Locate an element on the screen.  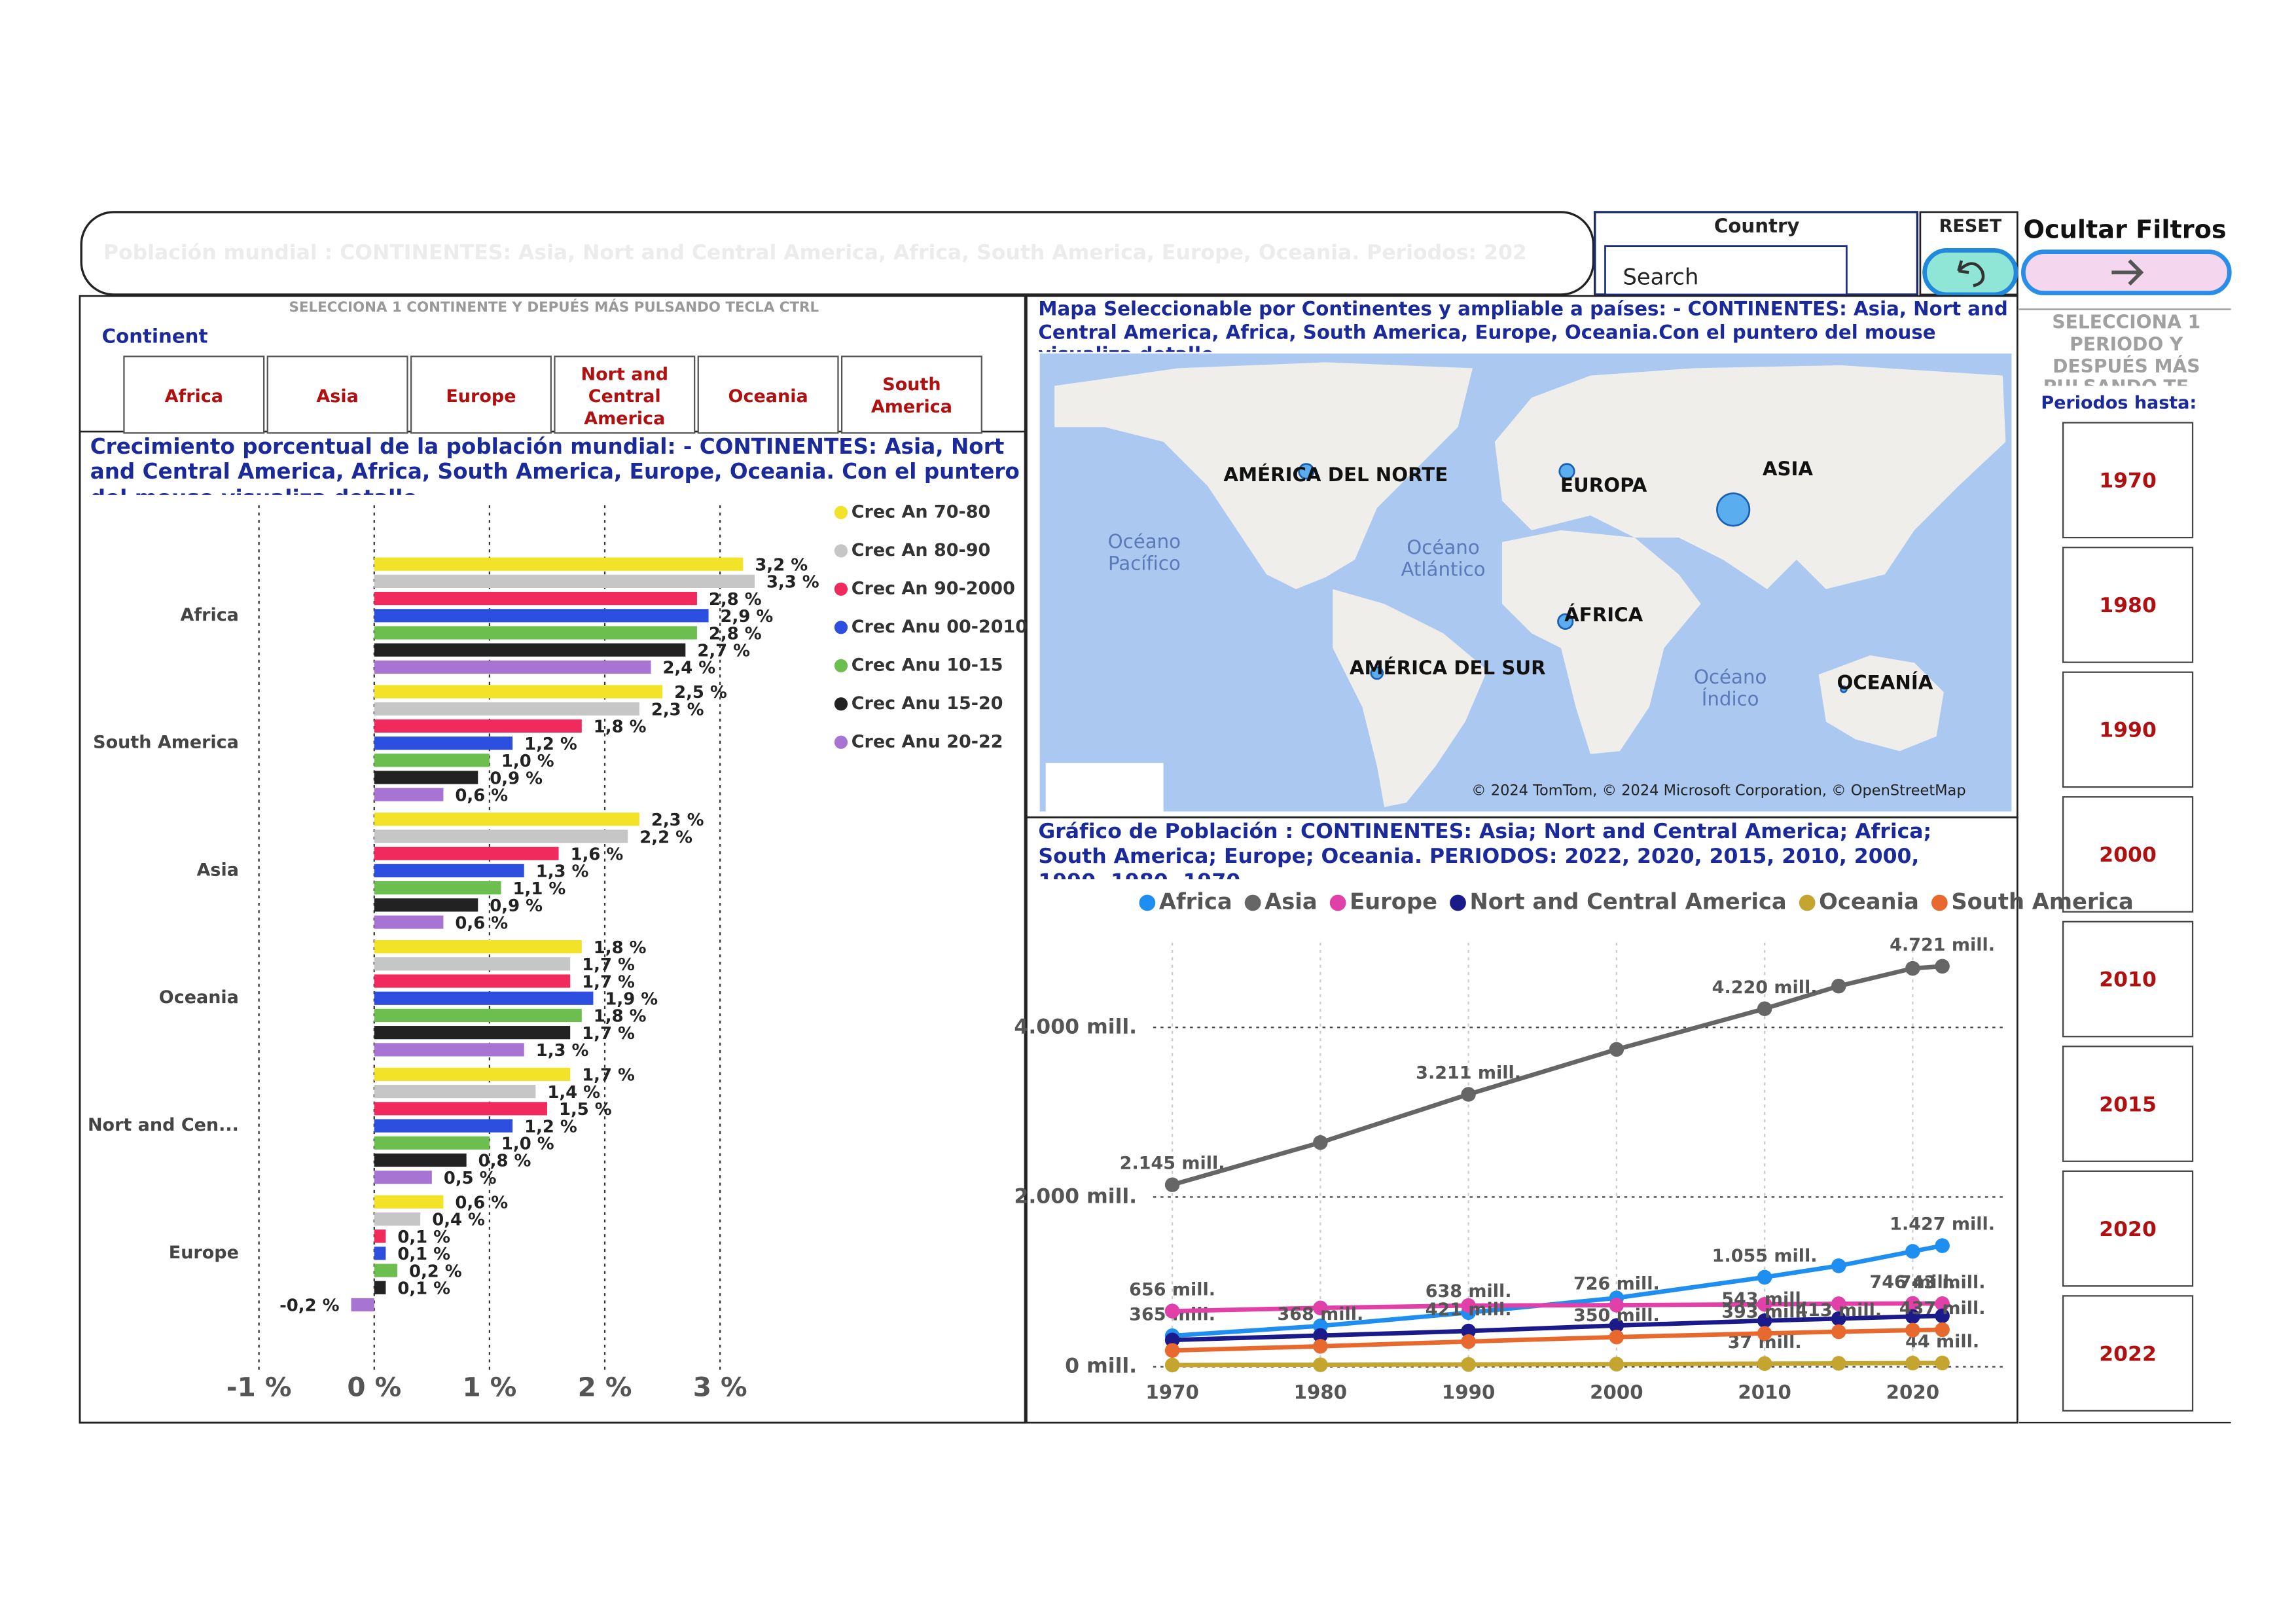
legend-label: South America is located at coordinates (2042, 901).